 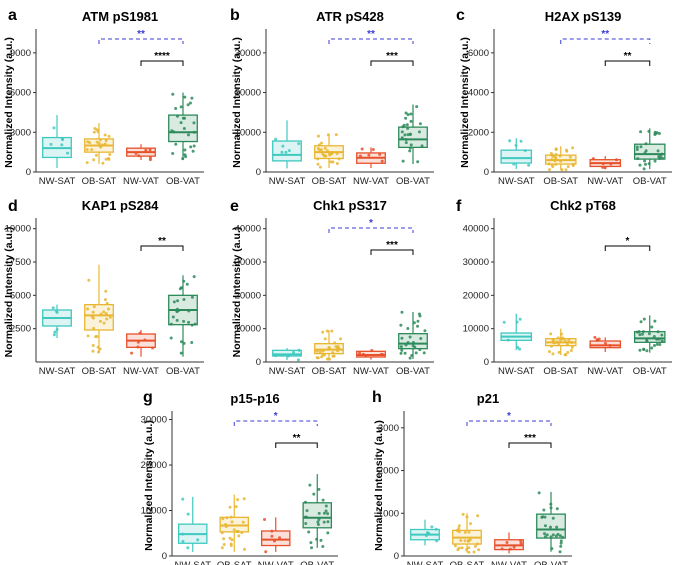 What do you see at coordinates (234, 206) in the screenshot?
I see `panel-letter: e` at bounding box center [234, 206].